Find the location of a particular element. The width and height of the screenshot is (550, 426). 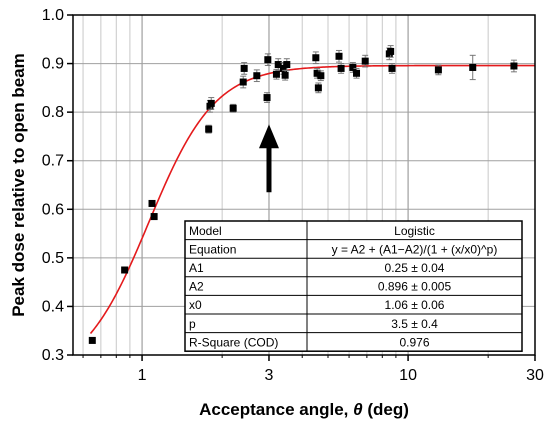

x-tick-label: 3 is located at coordinates (269, 375).